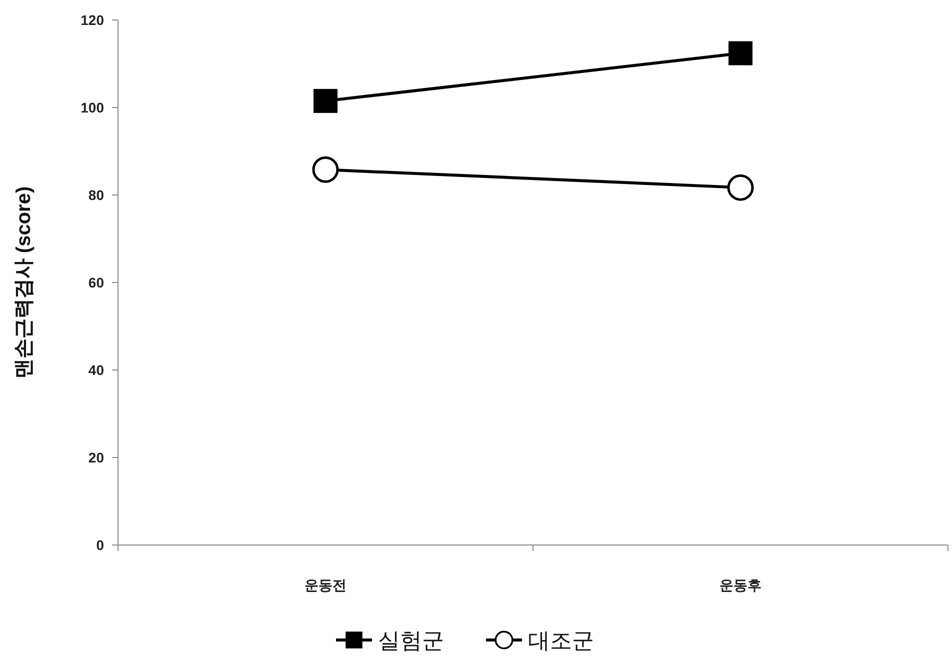 This screenshot has width=952, height=658. I want to click on y-tick-label: 20, so click(96, 458).